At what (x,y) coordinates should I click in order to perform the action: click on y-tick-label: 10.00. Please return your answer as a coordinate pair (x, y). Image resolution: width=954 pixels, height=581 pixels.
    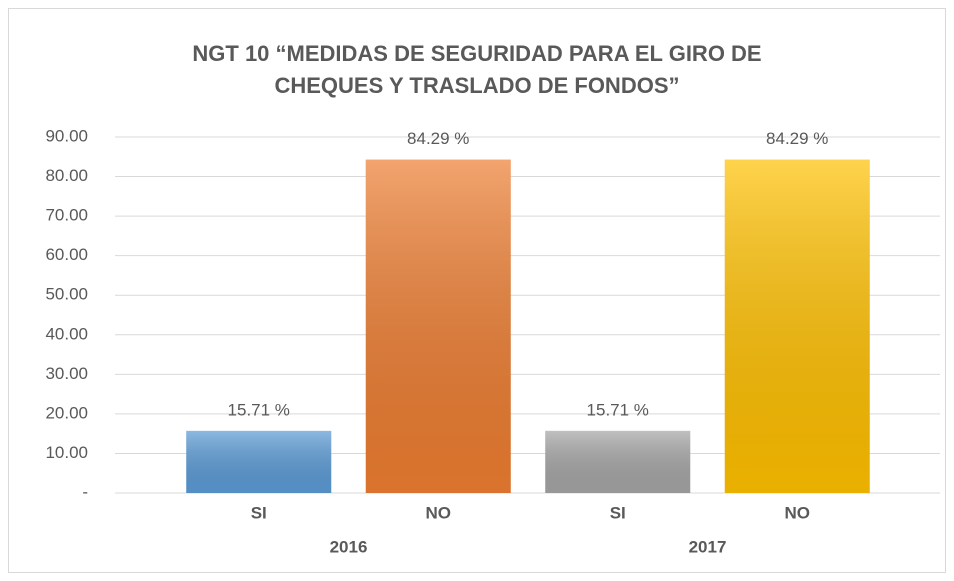
    Looking at the image, I should click on (66, 452).